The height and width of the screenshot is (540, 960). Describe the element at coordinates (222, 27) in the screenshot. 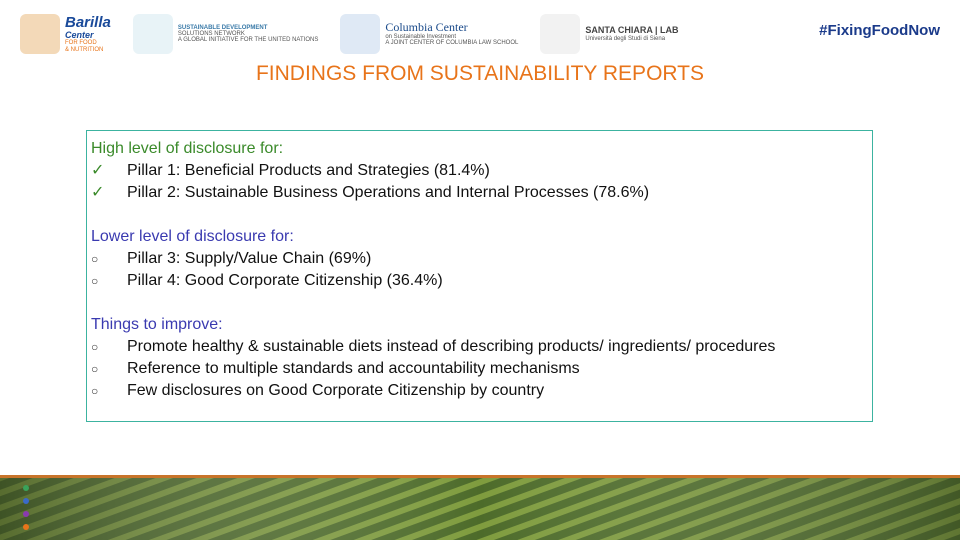

I see `logo-name: SUSTAINABLE DEVELOPMENT` at that location.